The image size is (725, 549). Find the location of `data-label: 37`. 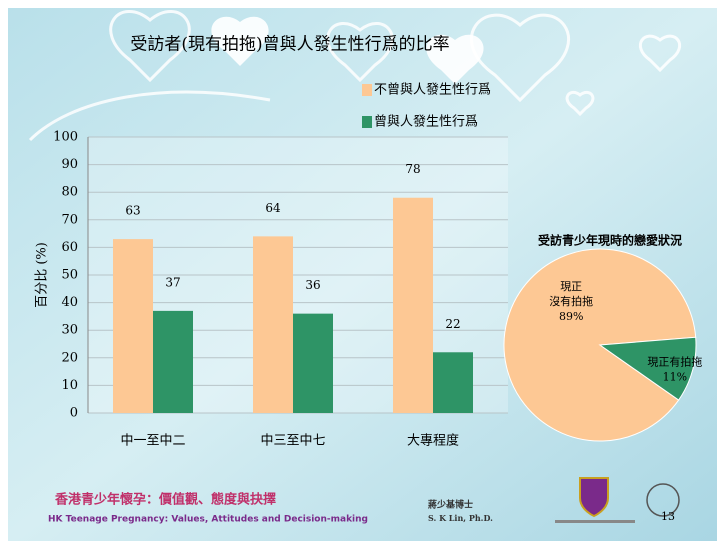

data-label: 37 is located at coordinates (172, 282).